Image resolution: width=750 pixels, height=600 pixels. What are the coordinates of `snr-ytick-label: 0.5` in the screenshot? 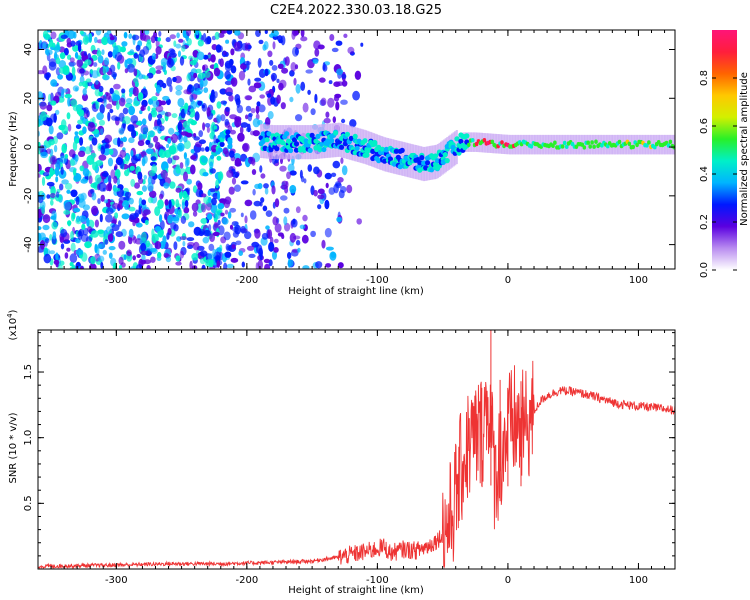 It's located at (28, 503).